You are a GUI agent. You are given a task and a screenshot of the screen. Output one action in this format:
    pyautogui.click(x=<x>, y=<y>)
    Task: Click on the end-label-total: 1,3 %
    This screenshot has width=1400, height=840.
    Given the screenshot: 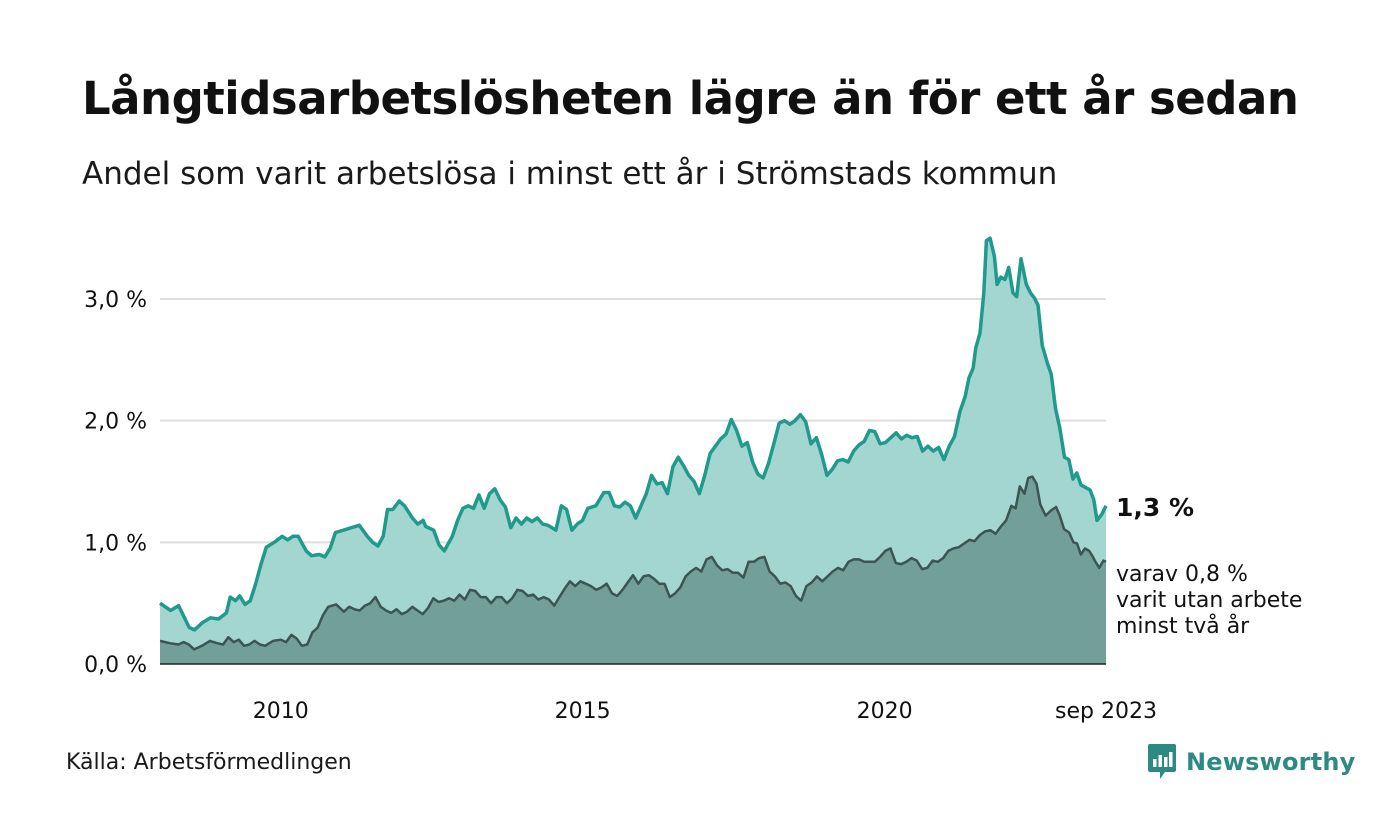 What is the action you would take?
    pyautogui.click(x=1155, y=507)
    